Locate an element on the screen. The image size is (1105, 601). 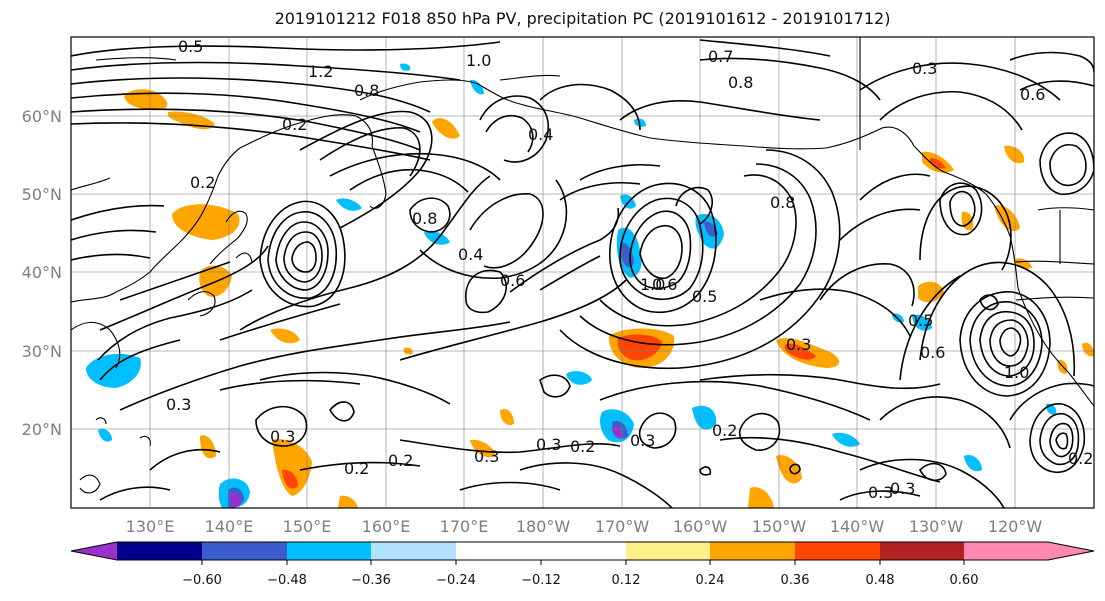
colorbar-tick-label: 0.12 is located at coordinates (626, 580).